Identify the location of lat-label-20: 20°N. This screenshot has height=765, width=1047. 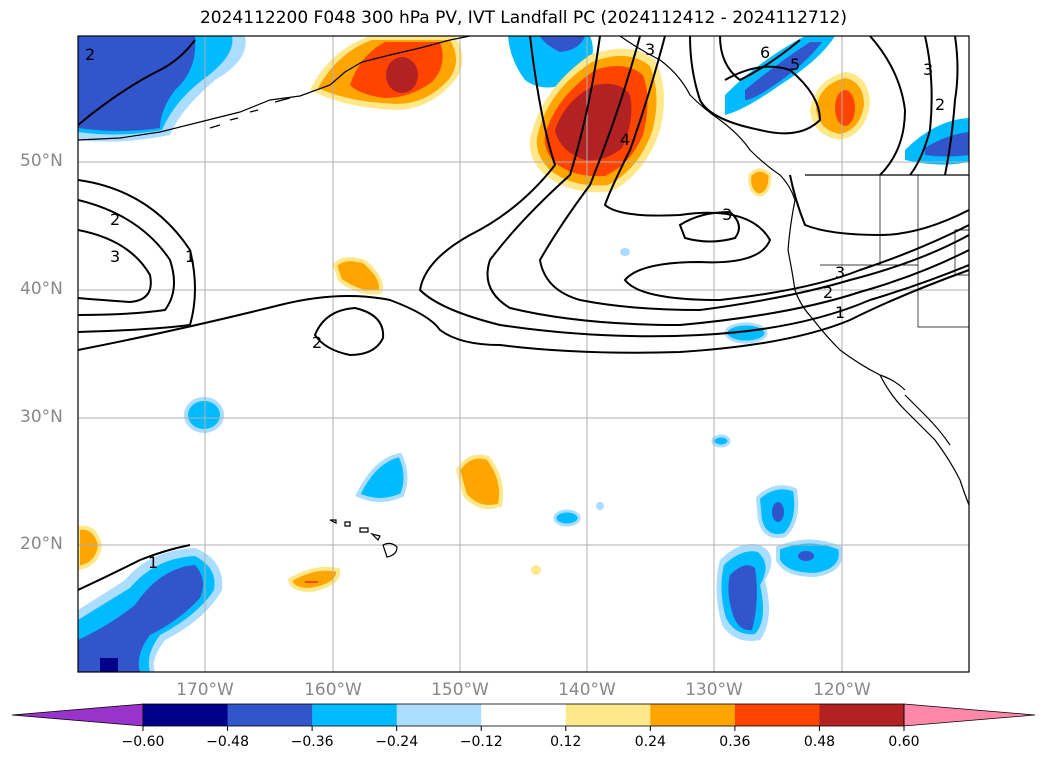
(41, 544).